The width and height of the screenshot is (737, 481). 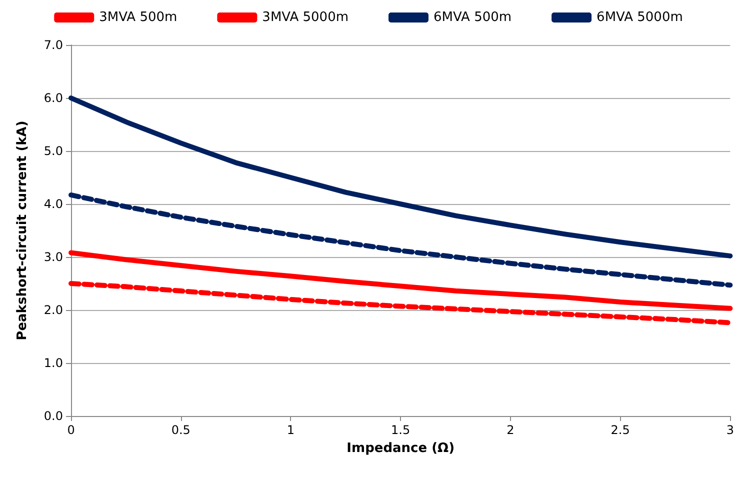 What do you see at coordinates (53, 310) in the screenshot?
I see `y-tick-label: 2.0` at bounding box center [53, 310].